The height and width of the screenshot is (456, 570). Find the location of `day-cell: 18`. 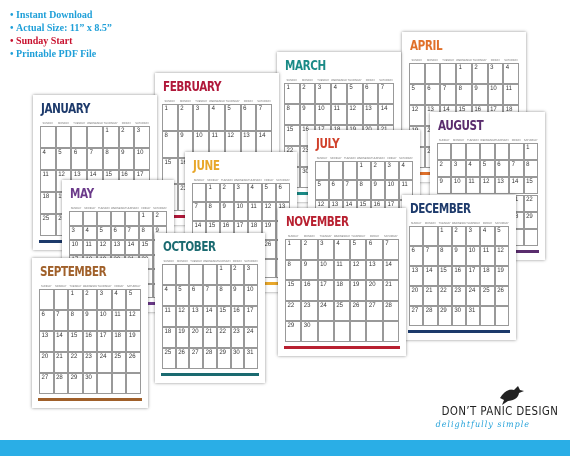

day-cell: 18 is located at coordinates (48, 203).